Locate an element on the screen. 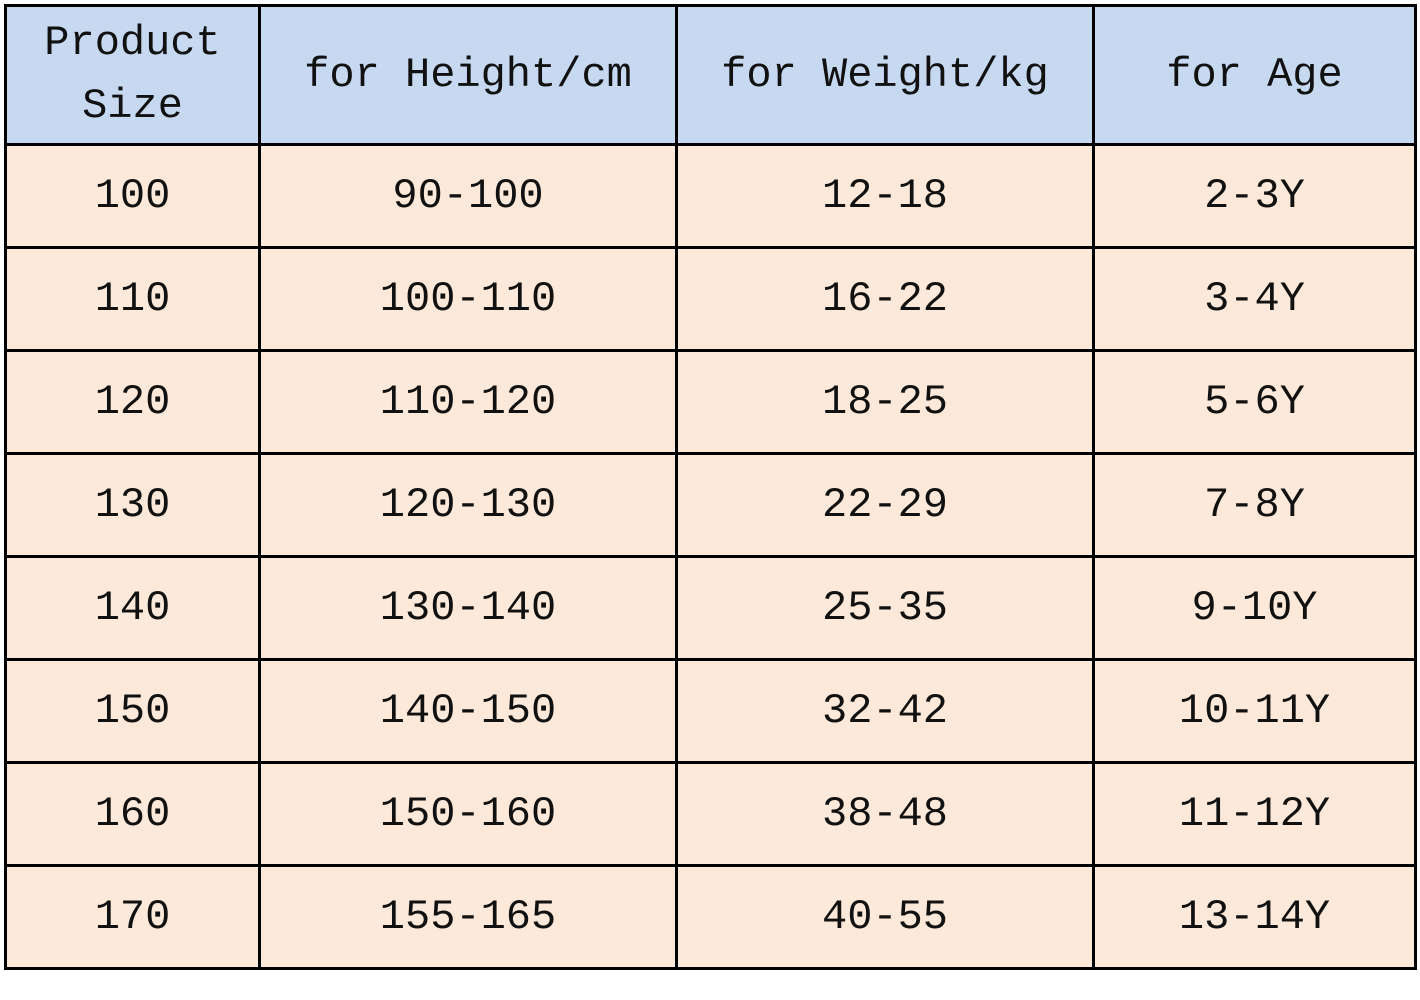  table-cell: 110 is located at coordinates (132, 299).